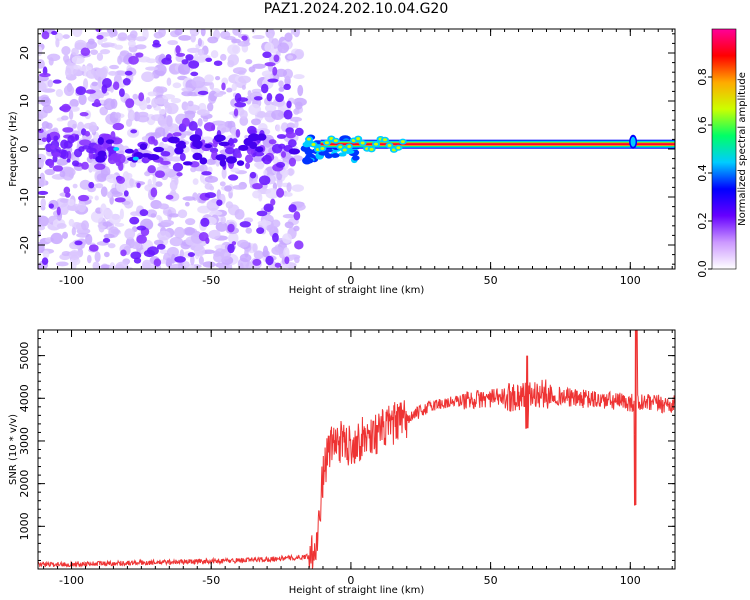 Image resolution: width=750 pixels, height=600 pixels. Describe the element at coordinates (742, 149) in the screenshot. I see `colorbar-label: Normalized spectral amplitude` at that location.